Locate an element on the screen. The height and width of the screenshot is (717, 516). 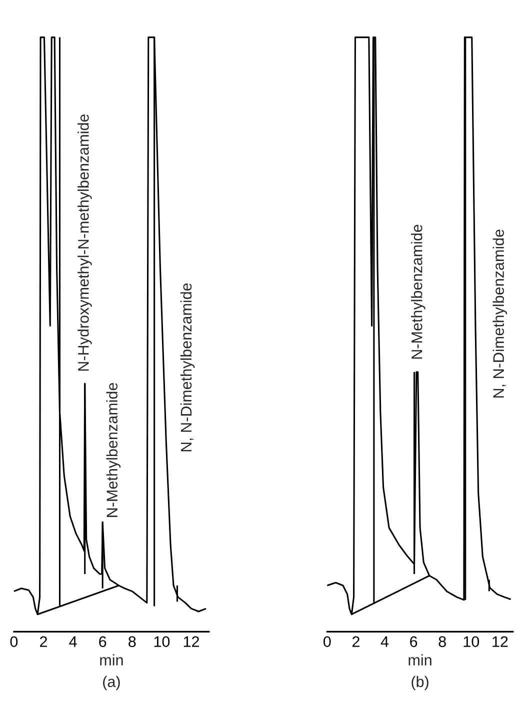
text: (b) is located at coordinates (420, 683).